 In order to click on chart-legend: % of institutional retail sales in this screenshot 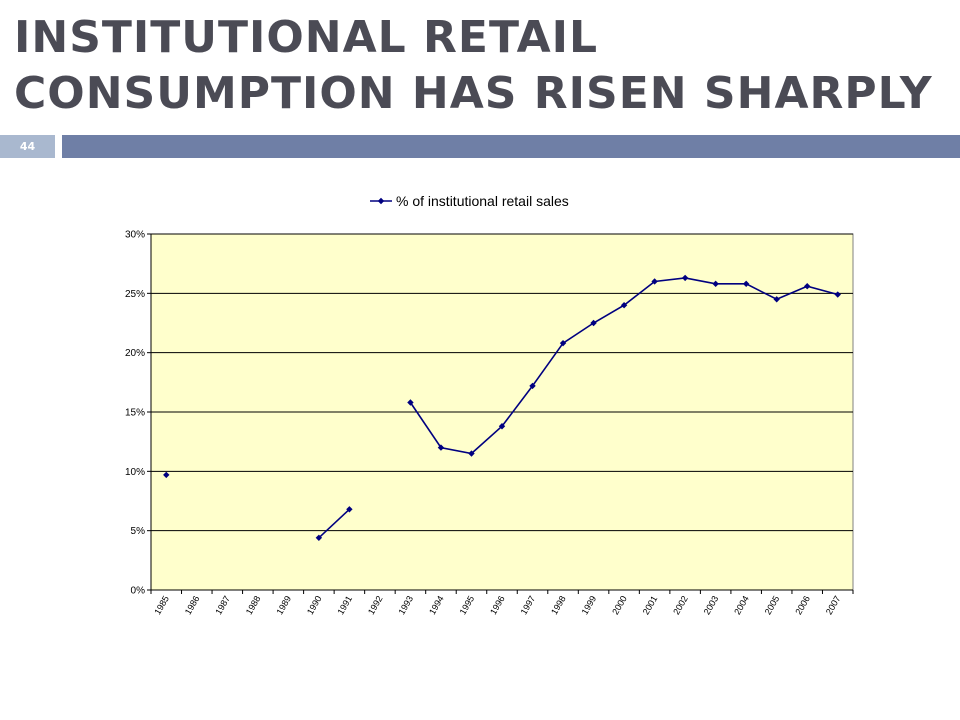, I will do `click(469, 201)`.